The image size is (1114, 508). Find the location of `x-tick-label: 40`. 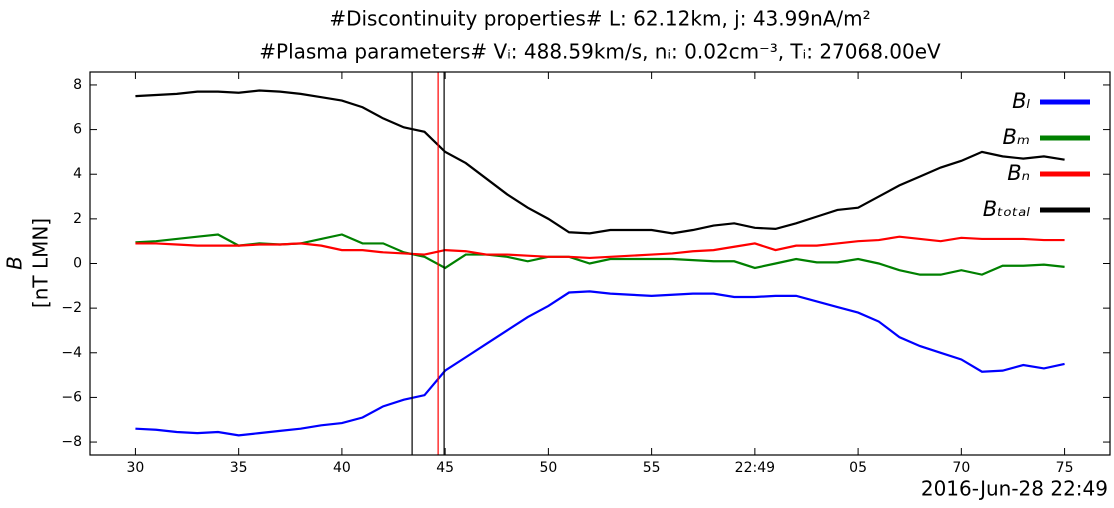

x-tick-label: 40 is located at coordinates (342, 468).